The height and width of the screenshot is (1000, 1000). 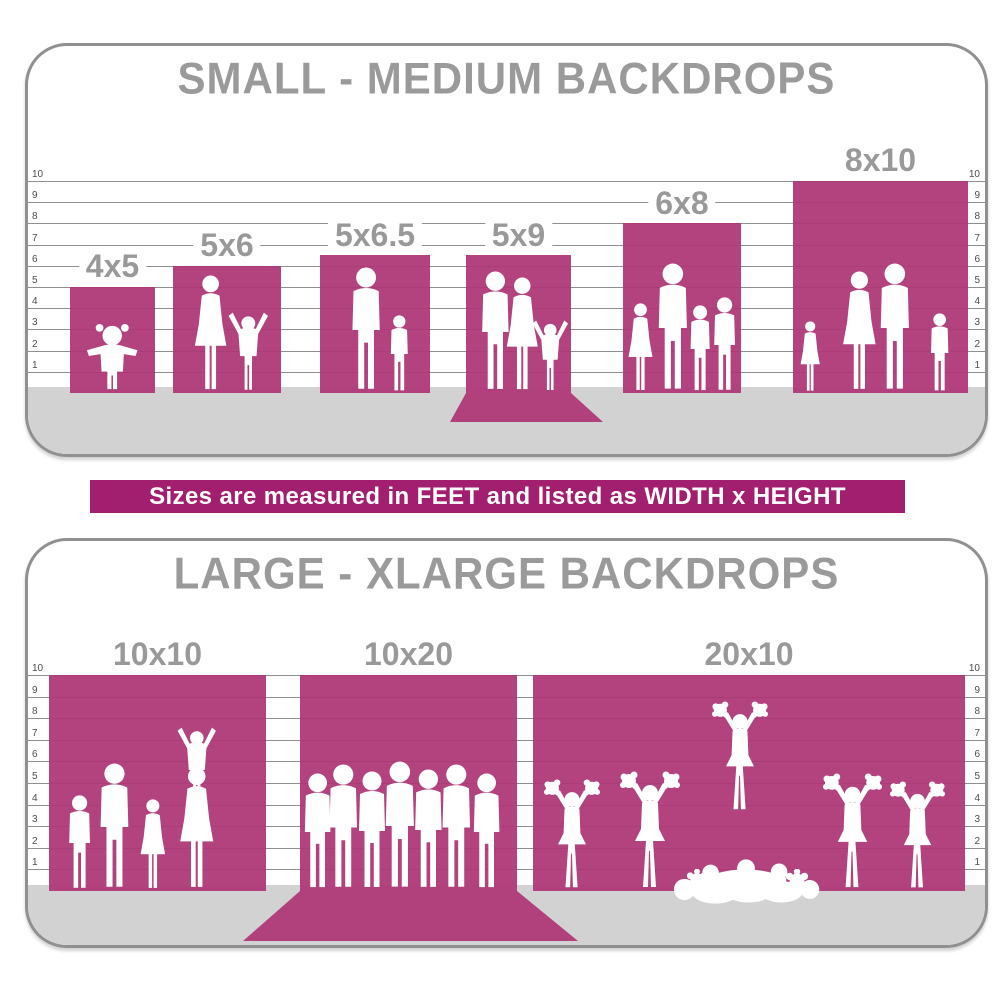 I want to click on silhouette-w-5x6, so click(x=210, y=334).